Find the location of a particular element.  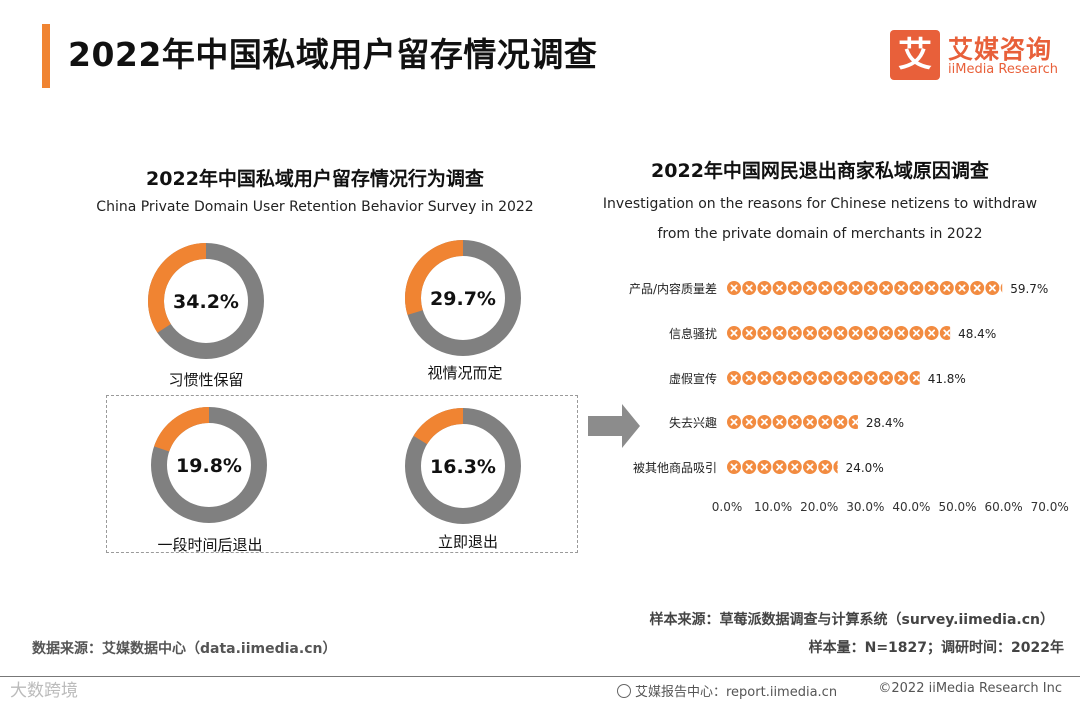

donut-depends: 29.7% is located at coordinates (463, 298).